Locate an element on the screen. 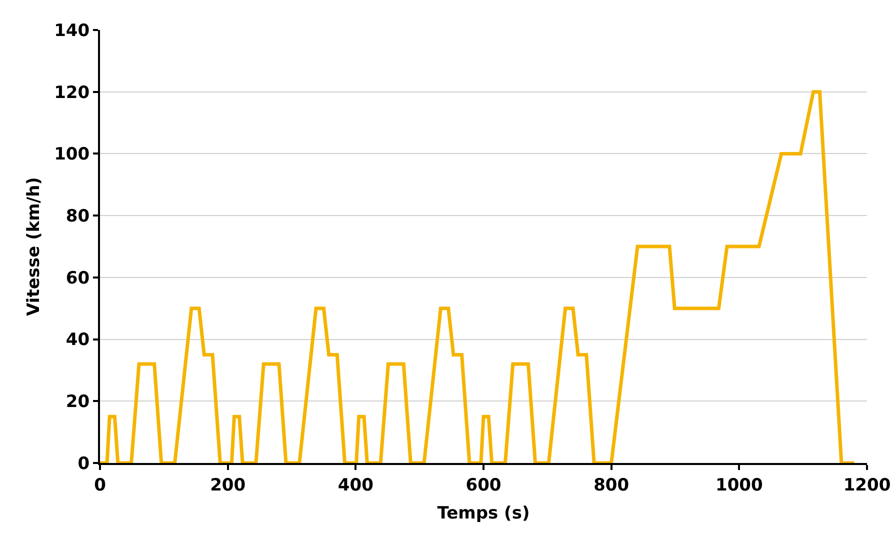 The width and height of the screenshot is (895, 553). y-tick-label: 0 is located at coordinates (84, 464).